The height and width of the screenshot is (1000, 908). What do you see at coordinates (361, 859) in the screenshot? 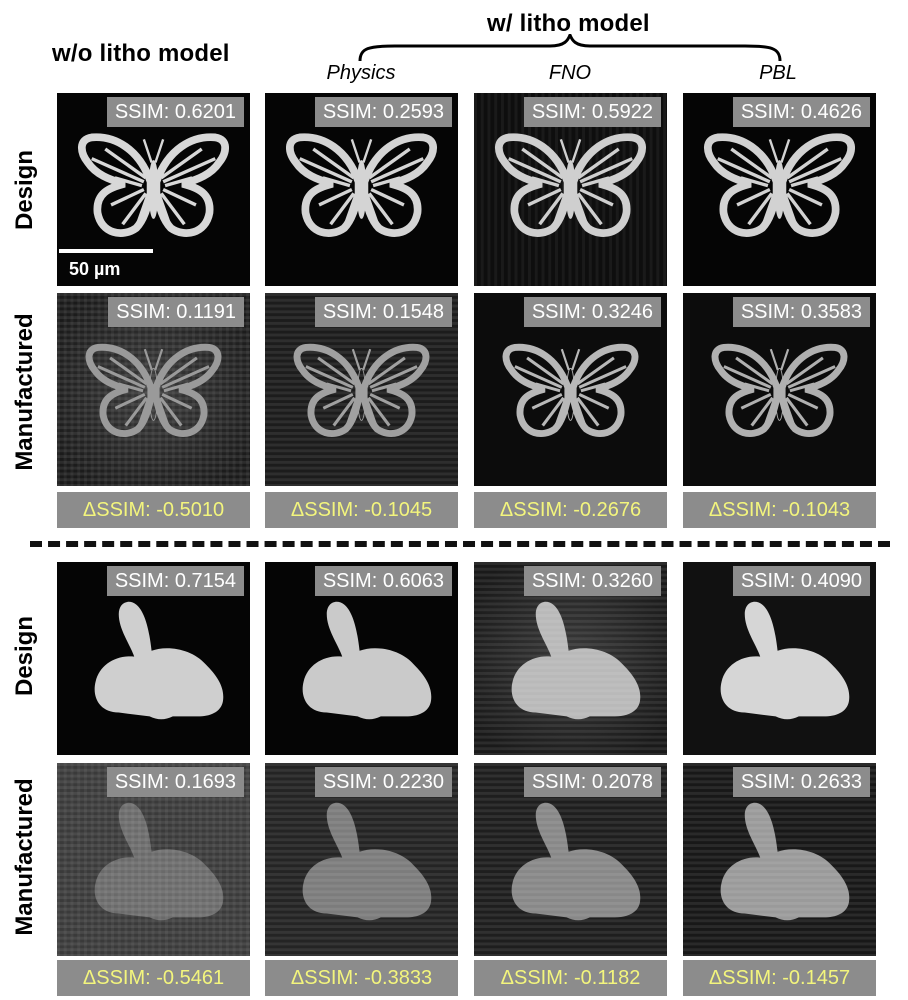
I see `image-panel-bunny-manufactured-physics: SSIM: 0.2230` at bounding box center [361, 859].